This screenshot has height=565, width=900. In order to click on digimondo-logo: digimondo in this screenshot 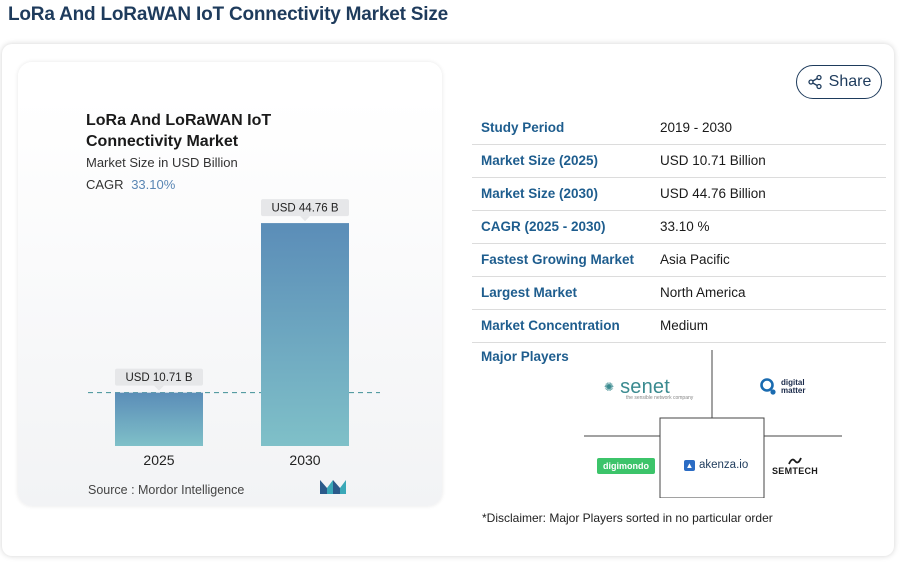, I will do `click(626, 466)`.